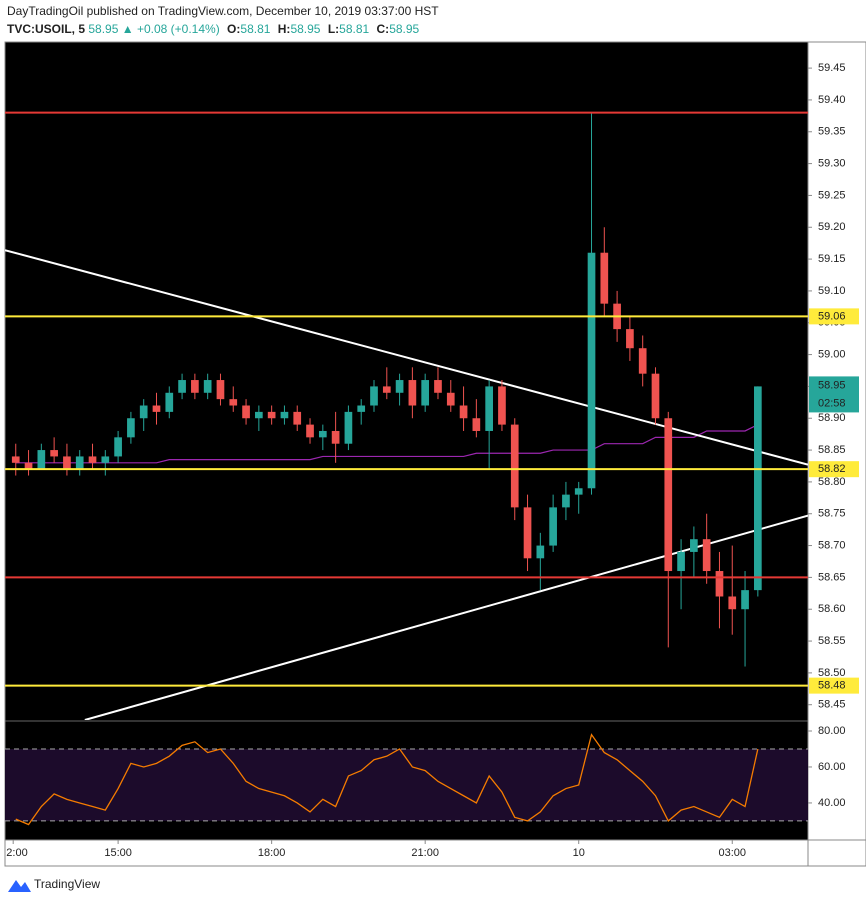 This screenshot has height=903, width=866. I want to click on y-tick-label: 58.80, so click(832, 482).